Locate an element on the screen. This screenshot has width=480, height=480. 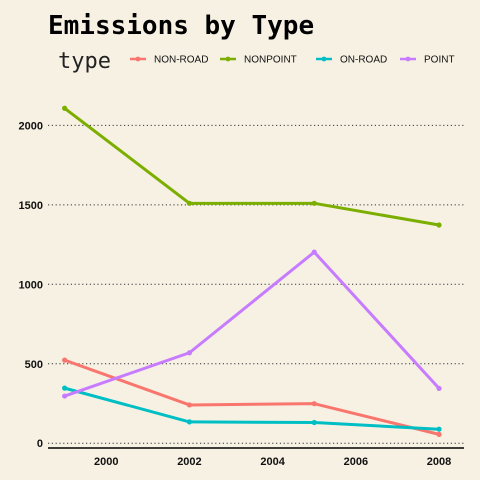
series-non-road is located at coordinates (252, 397).